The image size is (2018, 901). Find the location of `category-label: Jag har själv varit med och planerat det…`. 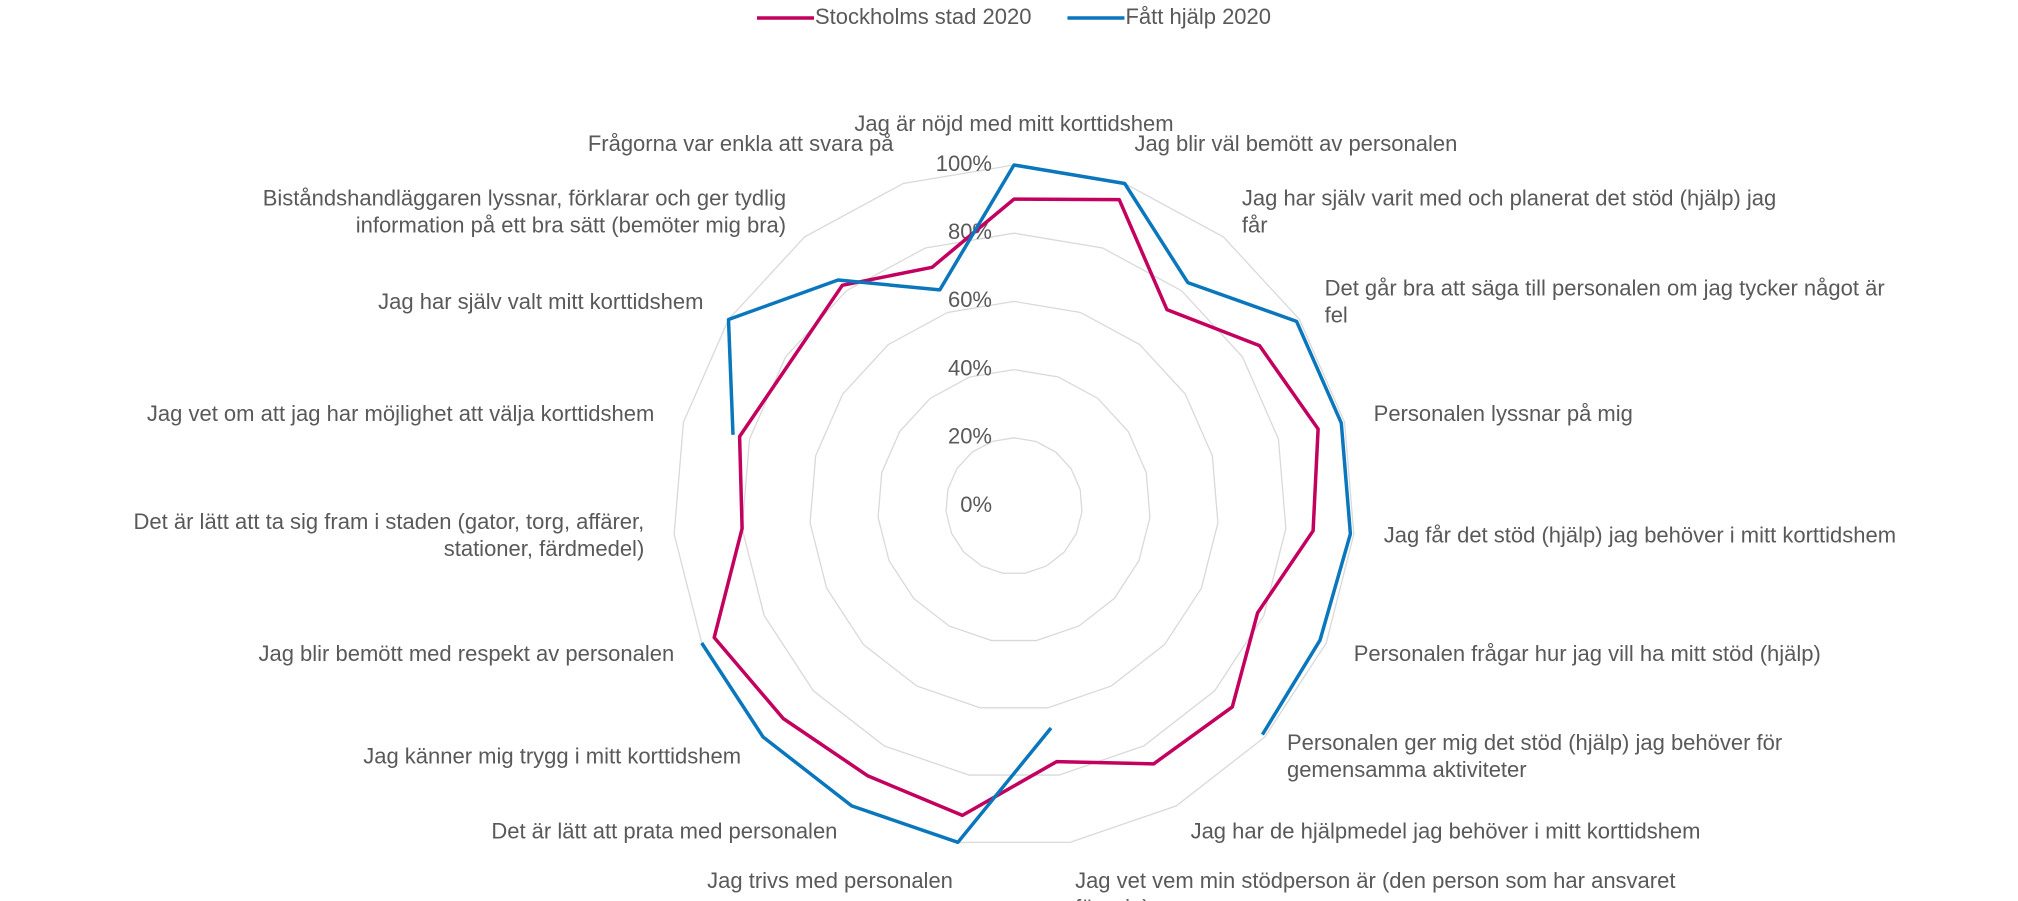

category-label: Jag har själv varit med och planerat det… is located at coordinates (1509, 212).